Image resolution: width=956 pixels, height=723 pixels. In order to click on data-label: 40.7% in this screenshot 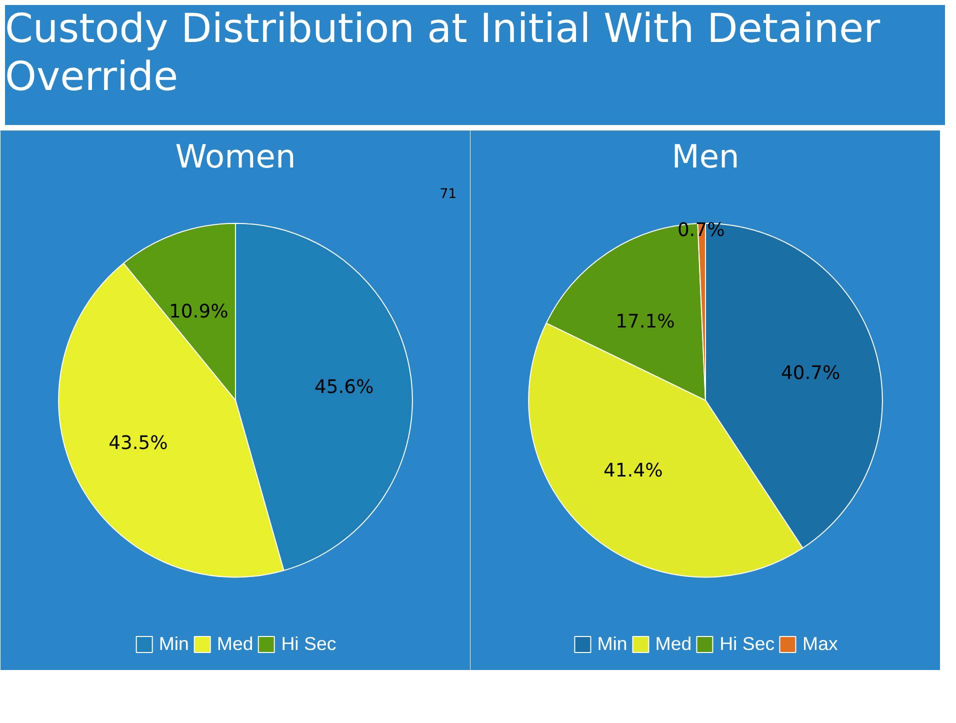, I will do `click(810, 373)`.